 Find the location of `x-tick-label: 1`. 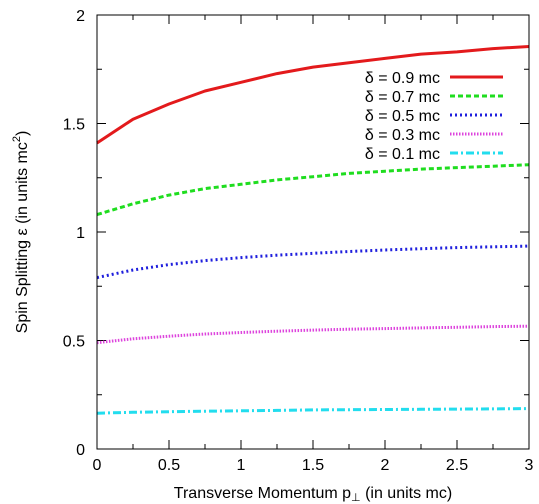

x-tick-label: 1 is located at coordinates (241, 465).